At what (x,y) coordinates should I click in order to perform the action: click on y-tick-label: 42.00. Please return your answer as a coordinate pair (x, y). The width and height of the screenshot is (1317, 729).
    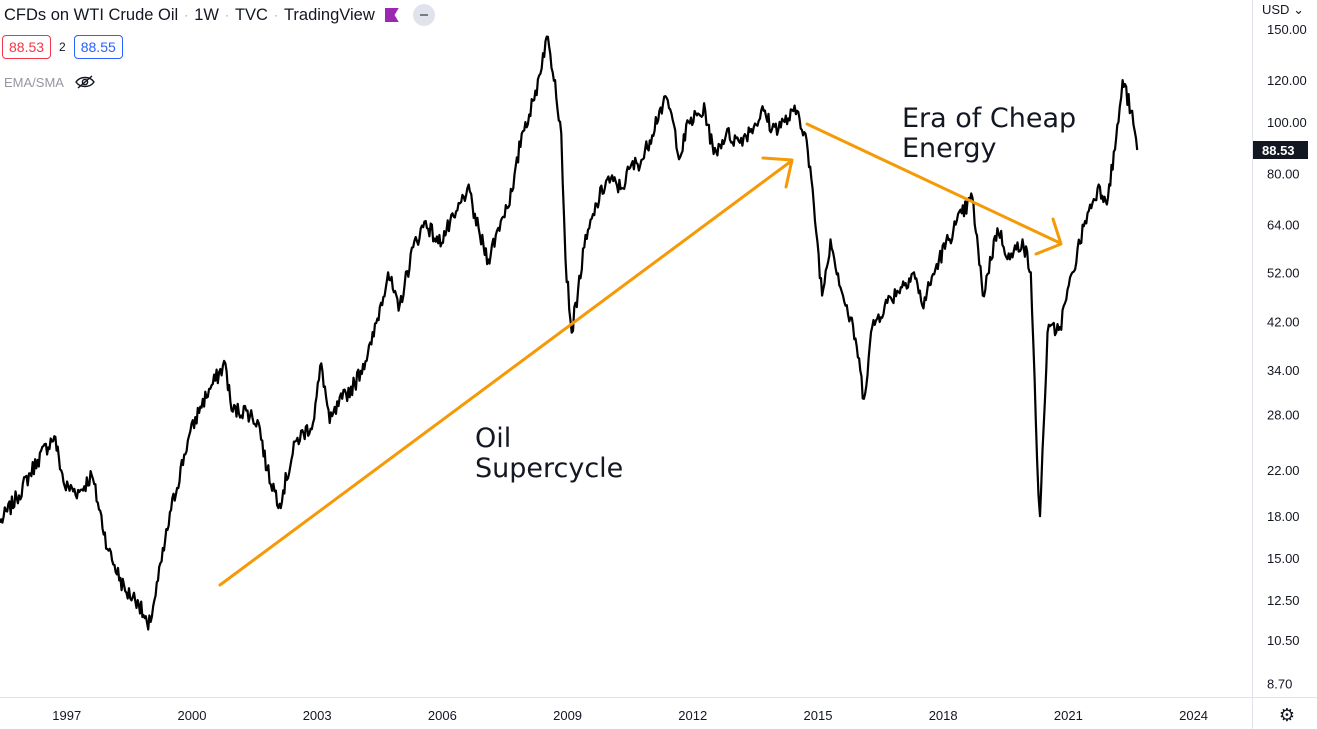
    Looking at the image, I should click on (1283, 321).